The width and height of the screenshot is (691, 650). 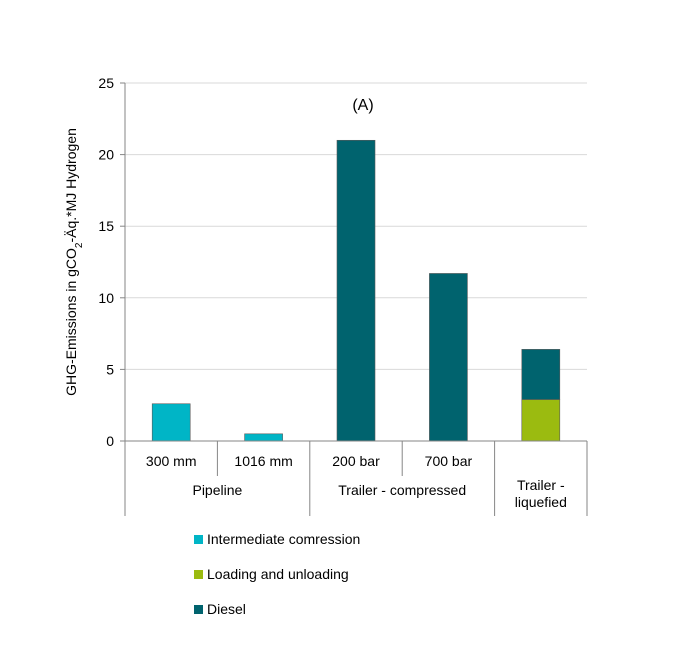 I want to click on legend-item: Diesel, so click(x=277, y=609).